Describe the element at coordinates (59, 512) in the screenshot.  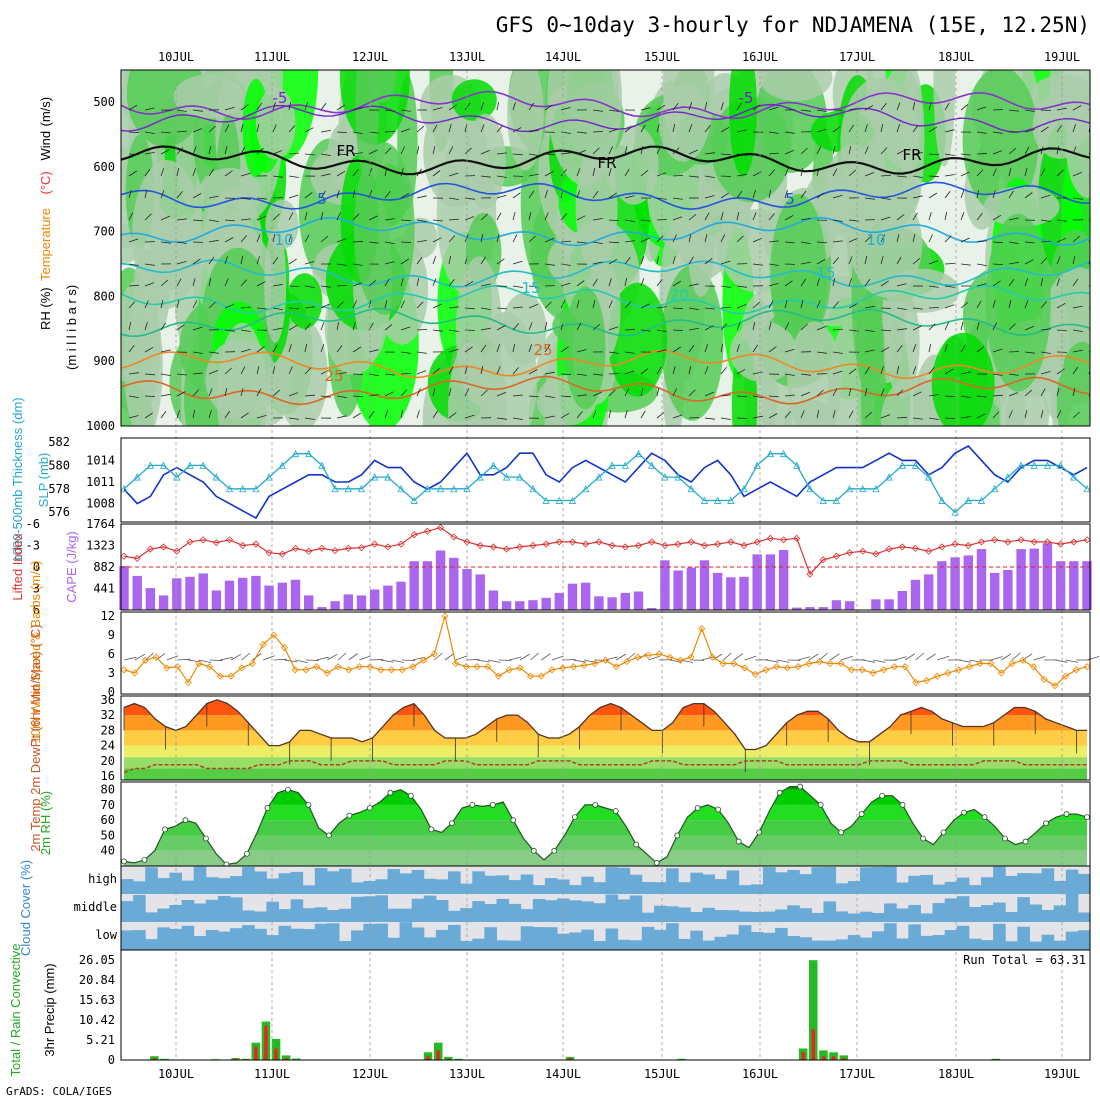
I see `thickness-tick: 576` at that location.